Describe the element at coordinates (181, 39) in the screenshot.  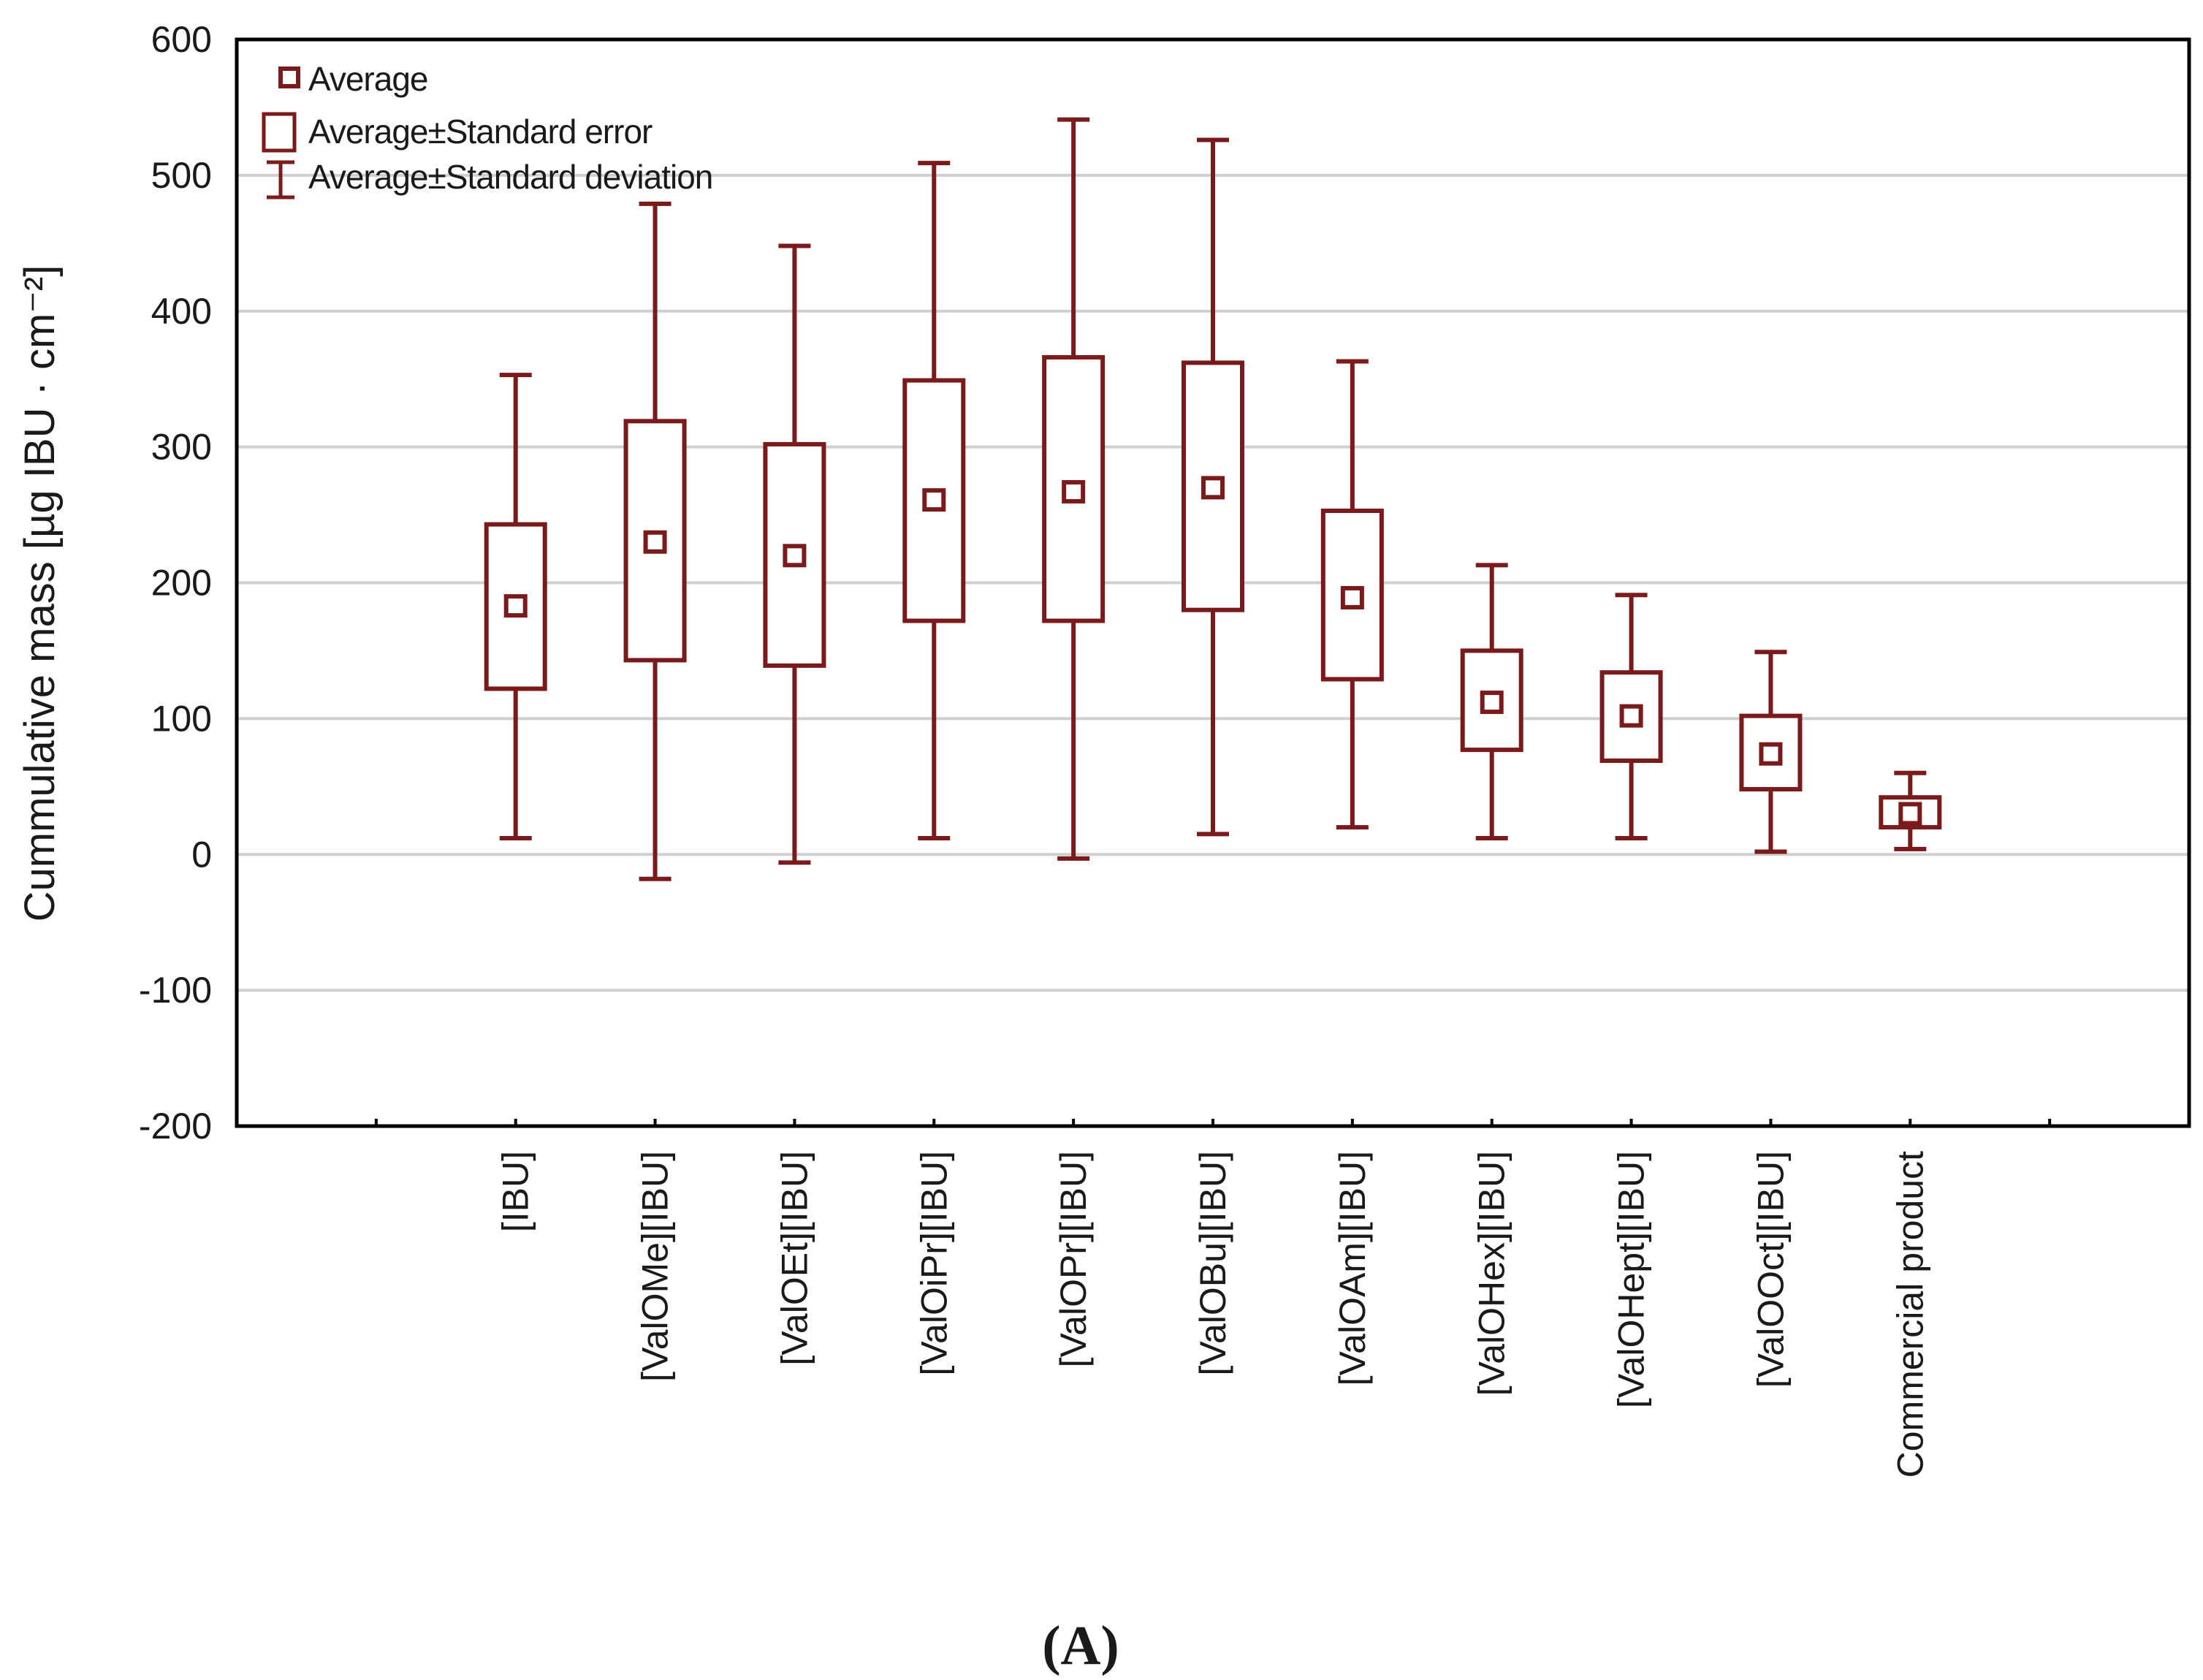
I see `y-tick-label: 600` at that location.